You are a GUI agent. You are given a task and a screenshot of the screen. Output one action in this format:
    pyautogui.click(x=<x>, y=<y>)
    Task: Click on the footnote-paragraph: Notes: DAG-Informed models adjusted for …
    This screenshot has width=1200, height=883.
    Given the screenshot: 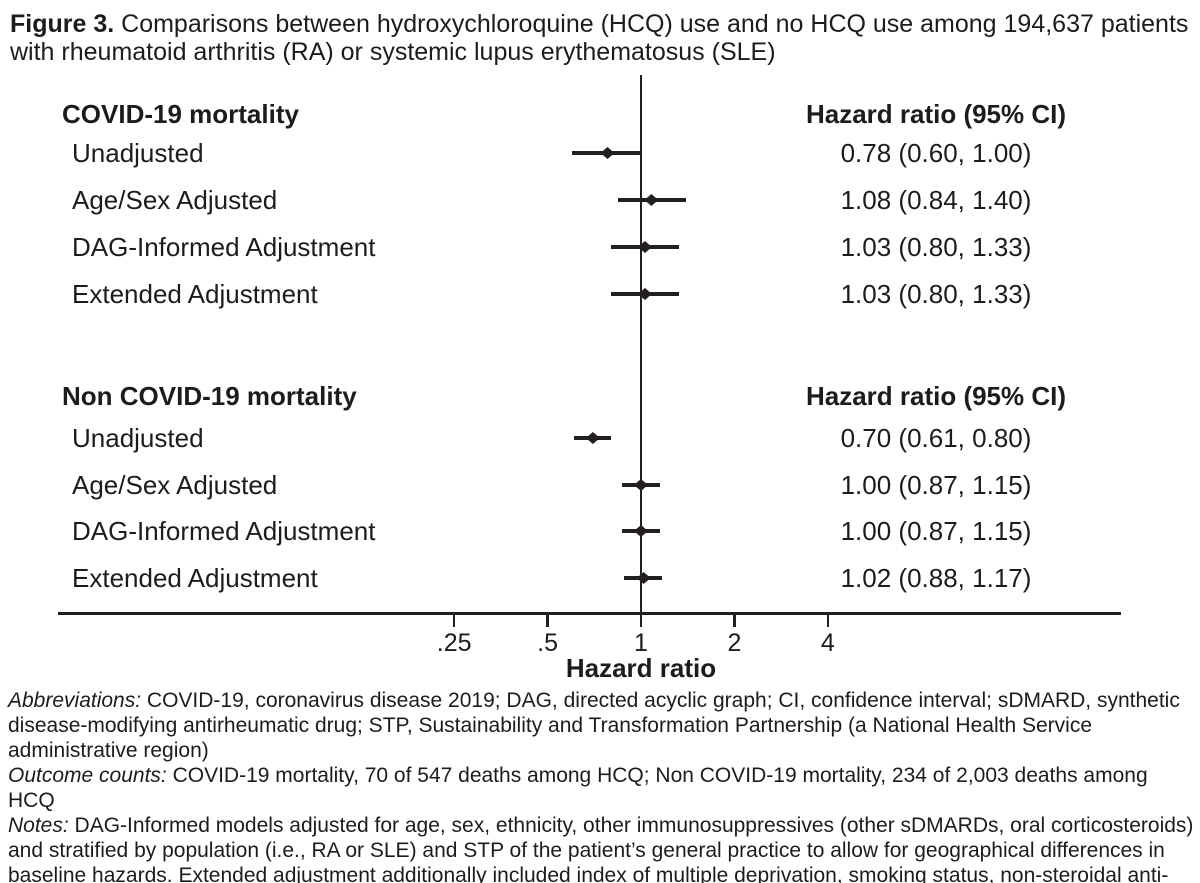 What is the action you would take?
    pyautogui.click(x=602, y=848)
    